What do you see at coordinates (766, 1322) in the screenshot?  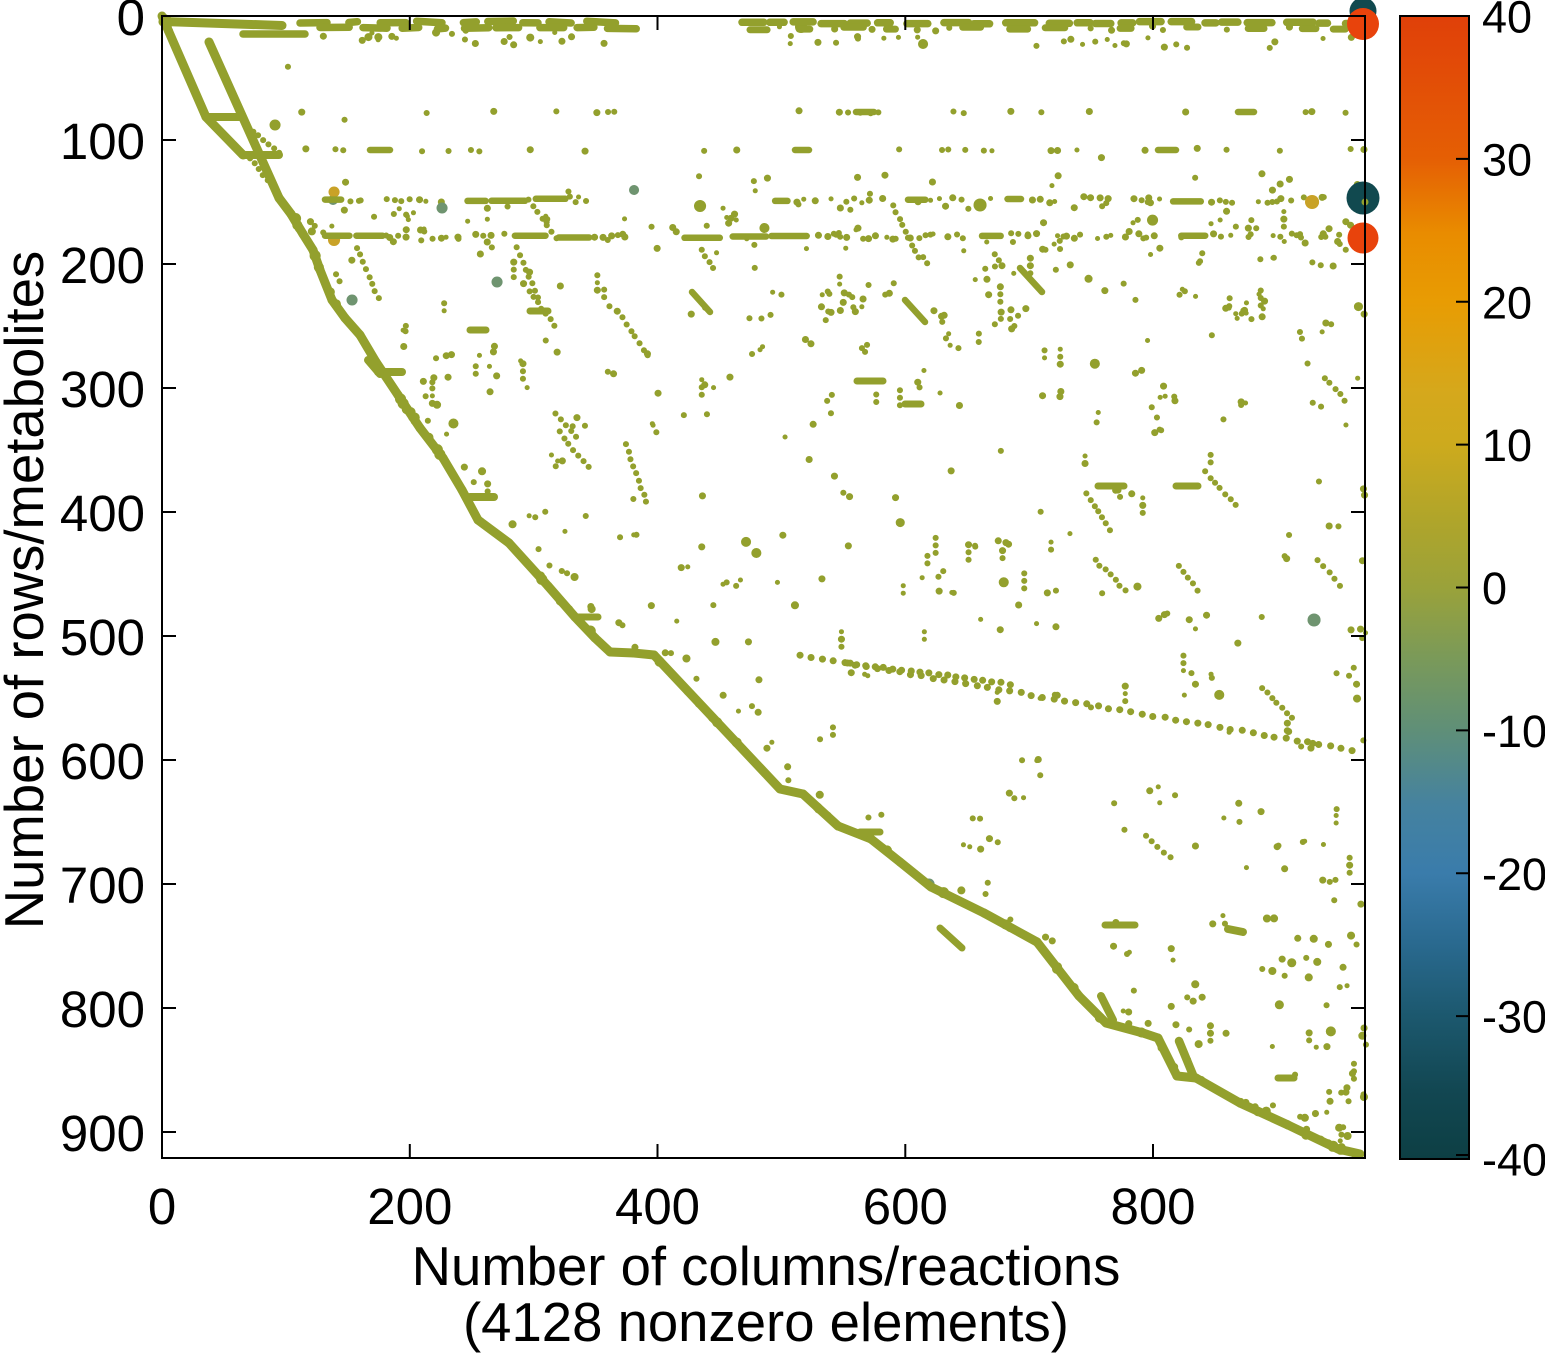 I see `svg-text: (4128 nonzero elements)` at bounding box center [766, 1322].